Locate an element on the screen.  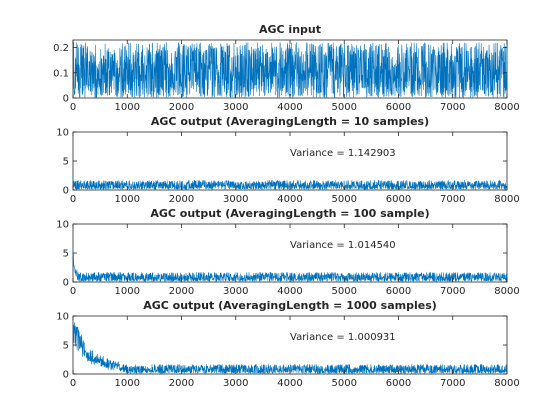
subplot-title: AGC input is located at coordinates (290, 29).